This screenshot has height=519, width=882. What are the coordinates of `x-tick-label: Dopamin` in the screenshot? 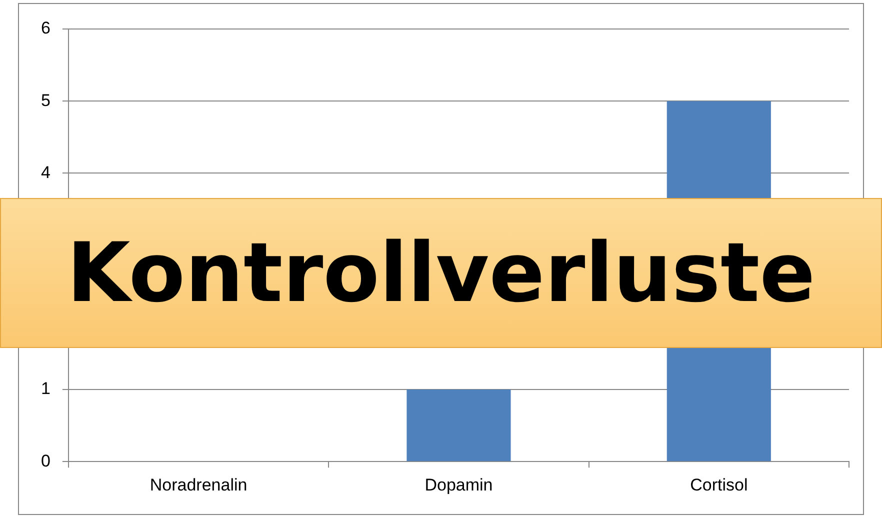 It's located at (458, 484).